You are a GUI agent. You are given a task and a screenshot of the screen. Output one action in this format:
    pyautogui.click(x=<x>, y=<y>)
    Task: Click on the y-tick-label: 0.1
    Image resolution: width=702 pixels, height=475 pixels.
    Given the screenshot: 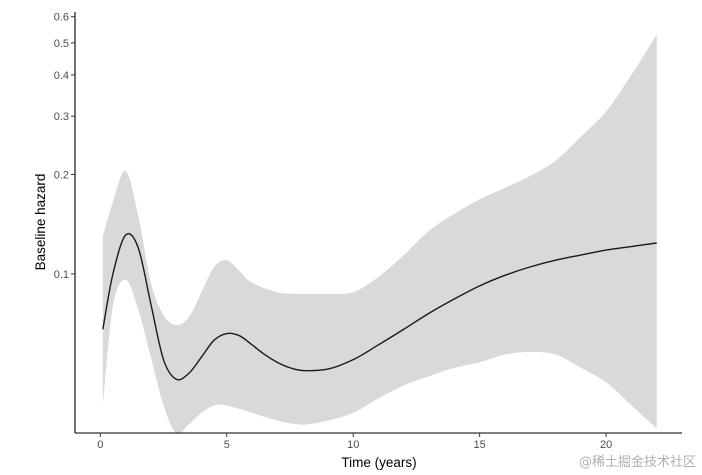 What is the action you would take?
    pyautogui.click(x=61, y=275)
    